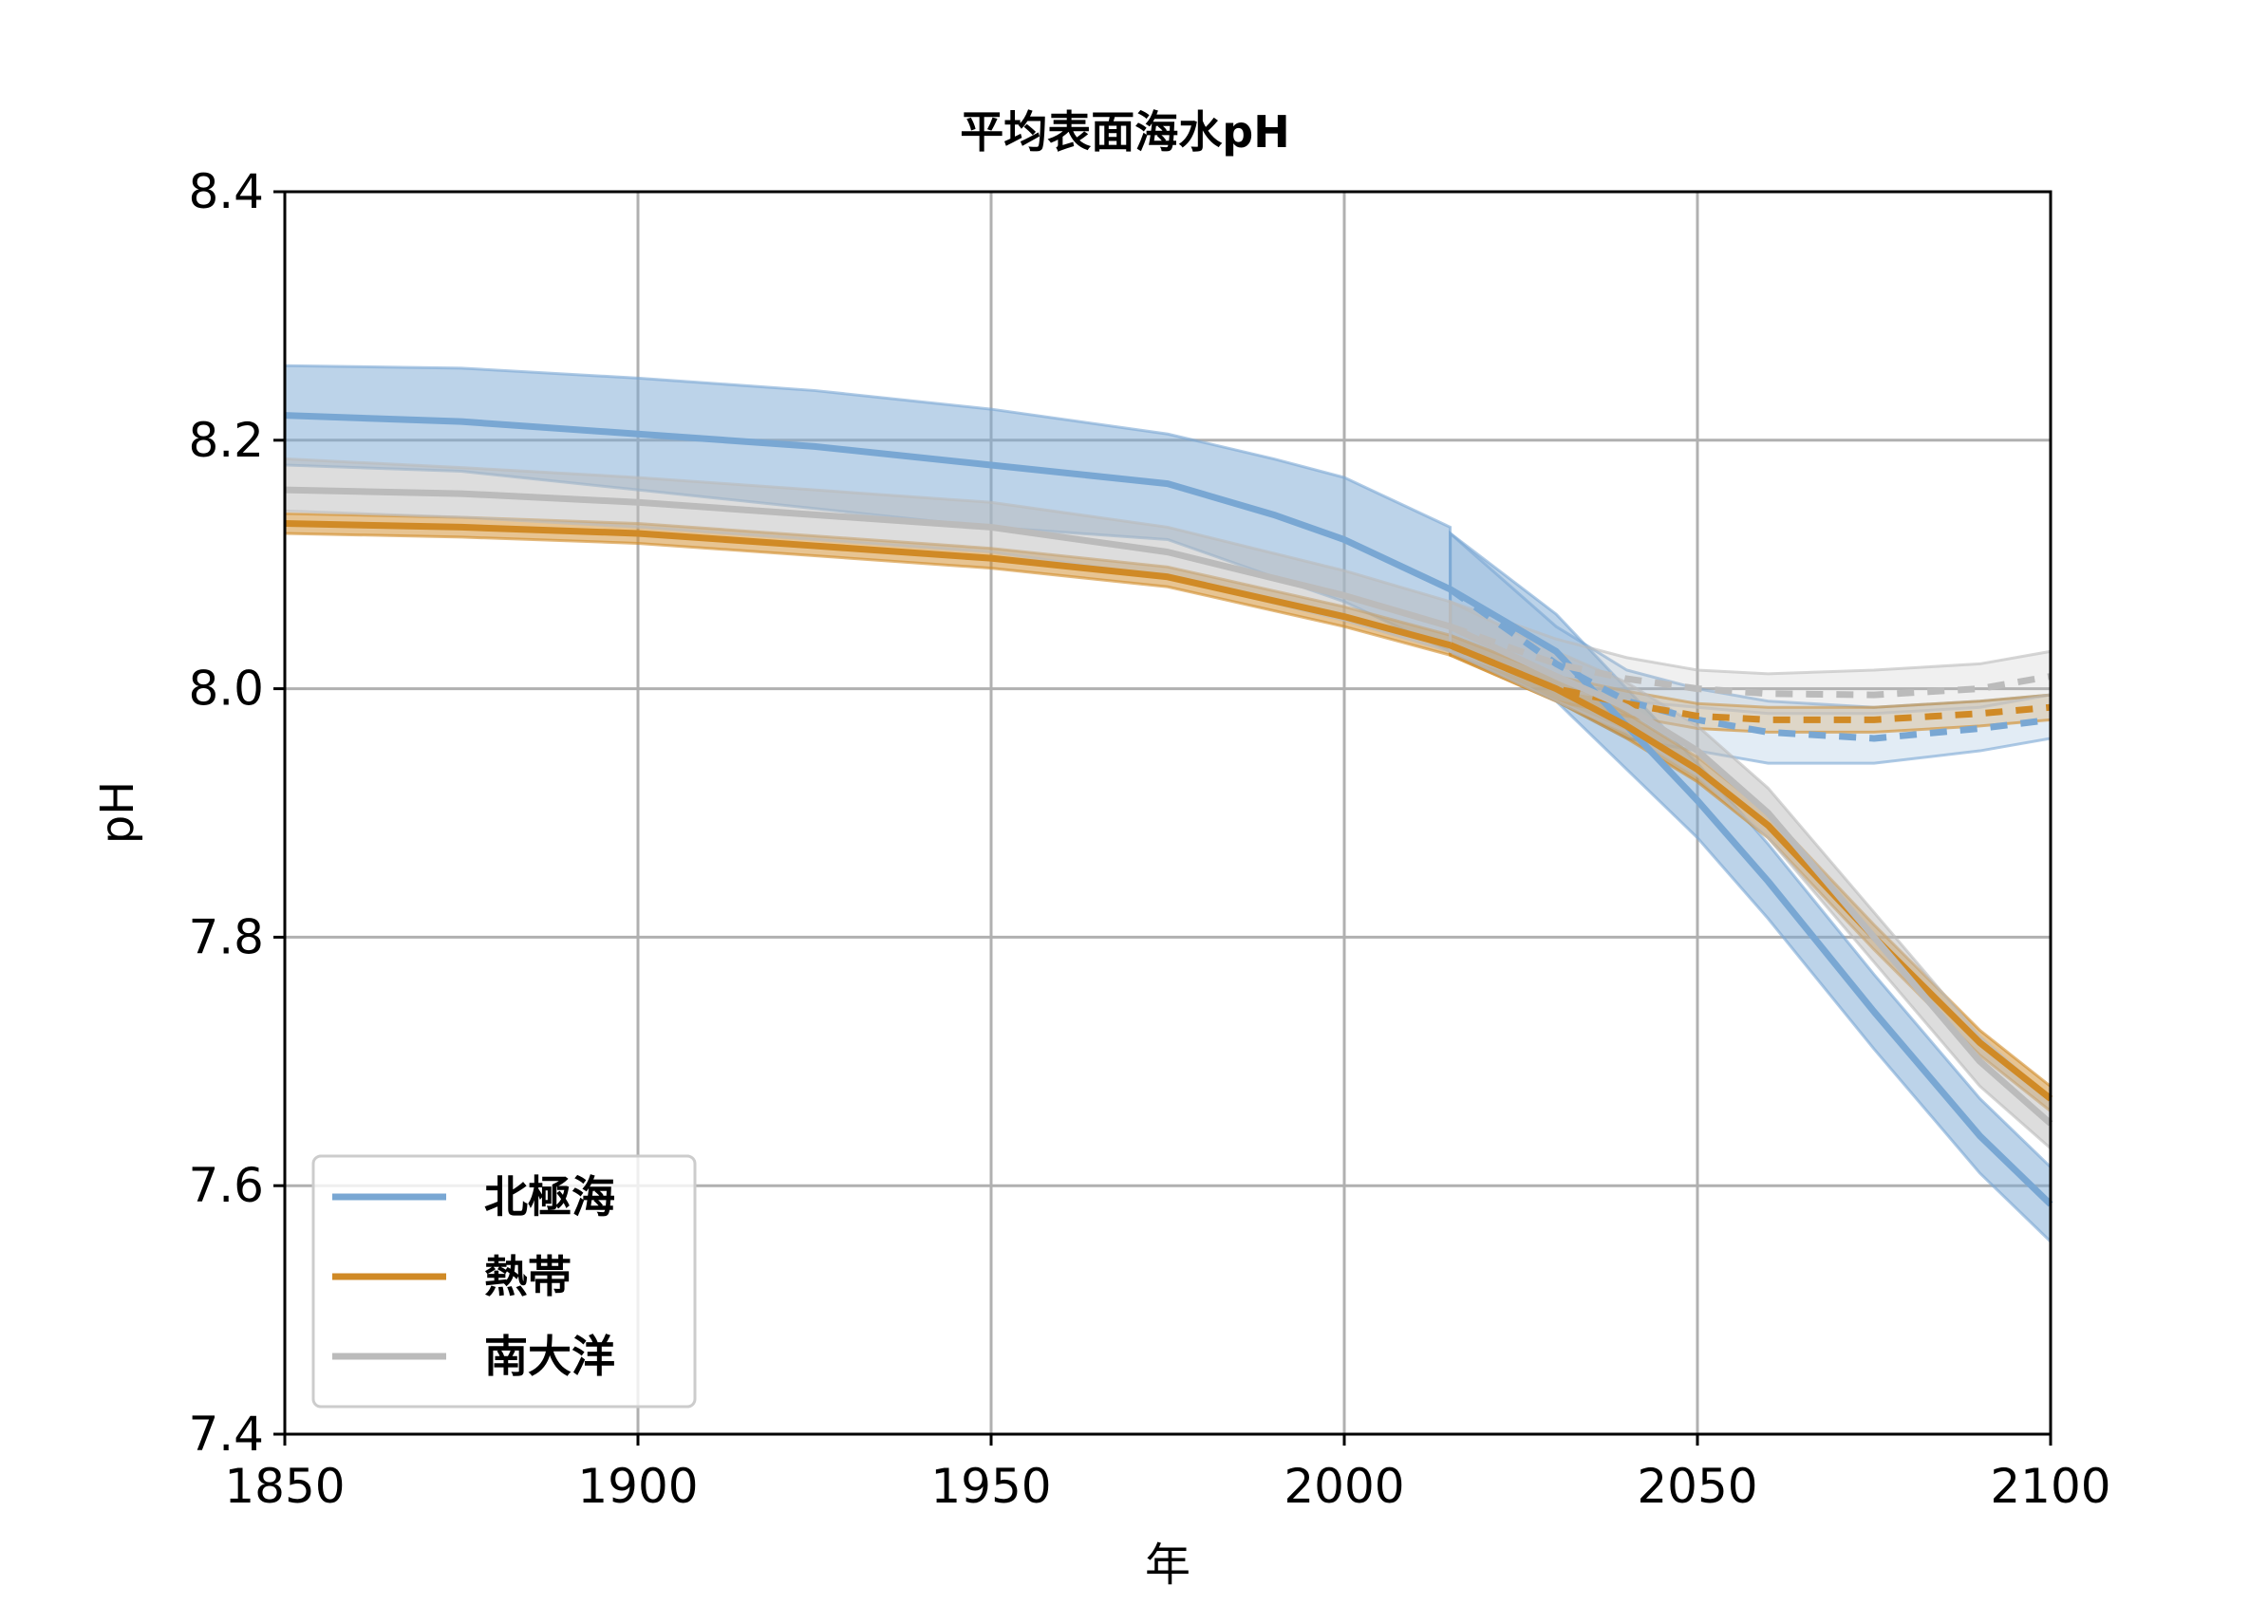 This screenshot has height=1624, width=2268. What do you see at coordinates (549, 1356) in the screenshot?
I see `legend-label-southern: 南大洋` at bounding box center [549, 1356].